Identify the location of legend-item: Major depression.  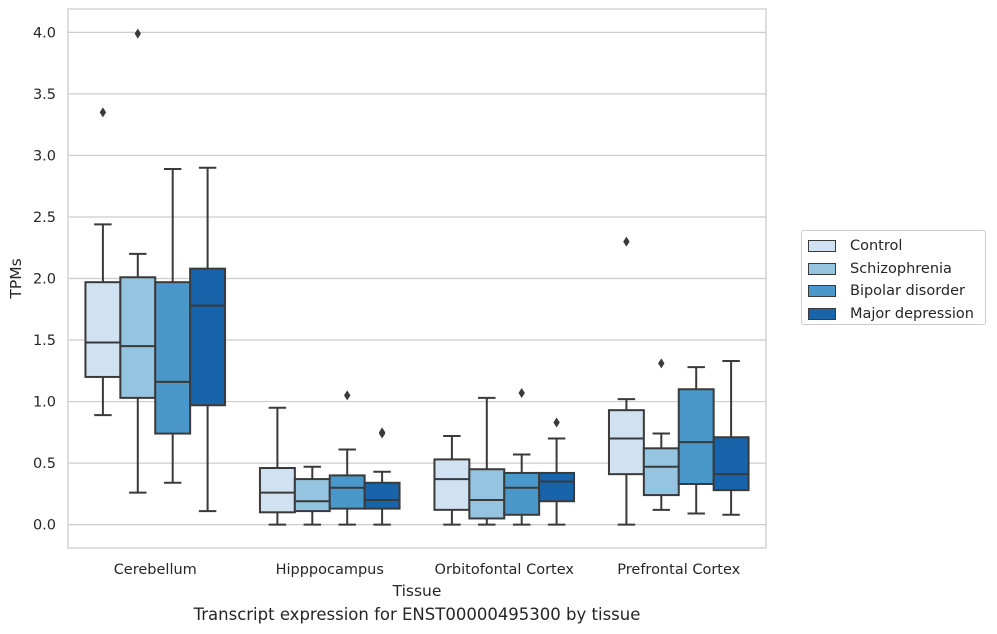
(896, 314).